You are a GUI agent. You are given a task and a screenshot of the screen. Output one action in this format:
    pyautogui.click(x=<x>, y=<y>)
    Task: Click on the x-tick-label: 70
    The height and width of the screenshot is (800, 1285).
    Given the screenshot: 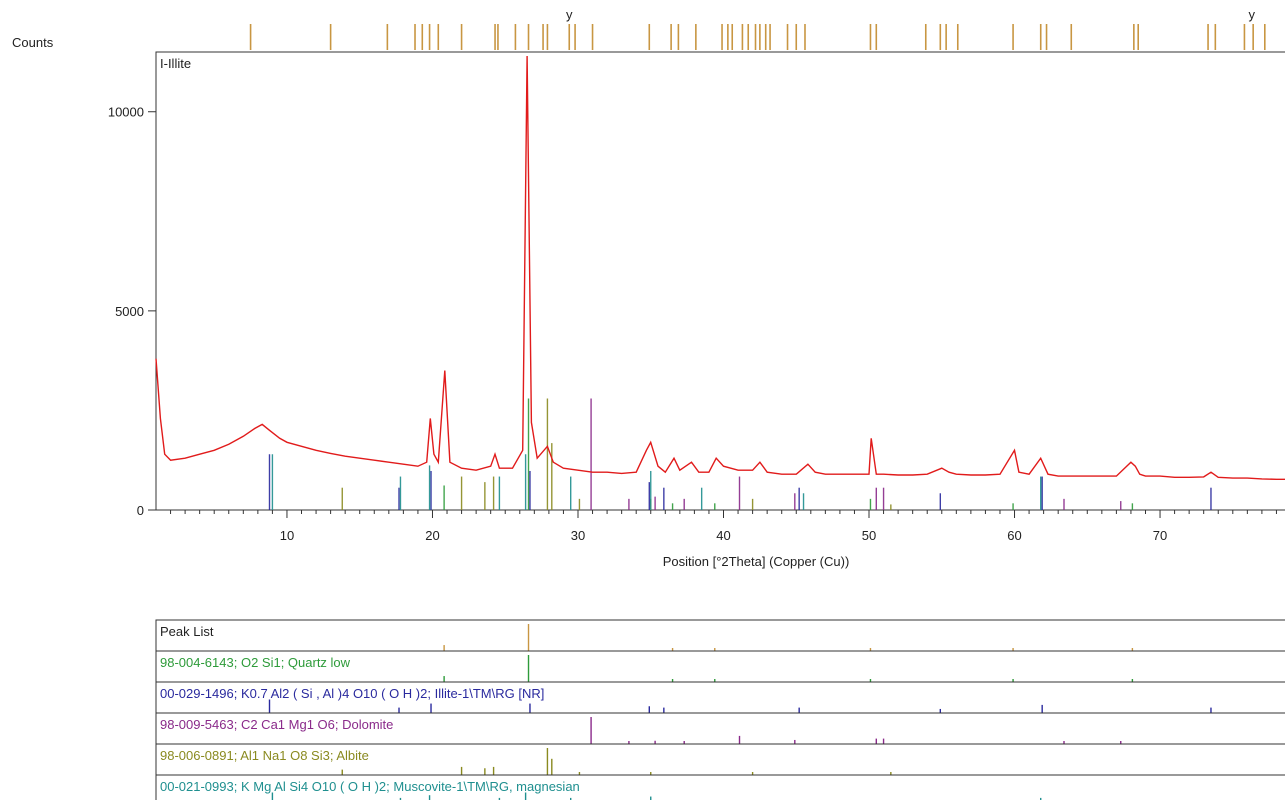 What is the action you would take?
    pyautogui.click(x=1160, y=535)
    